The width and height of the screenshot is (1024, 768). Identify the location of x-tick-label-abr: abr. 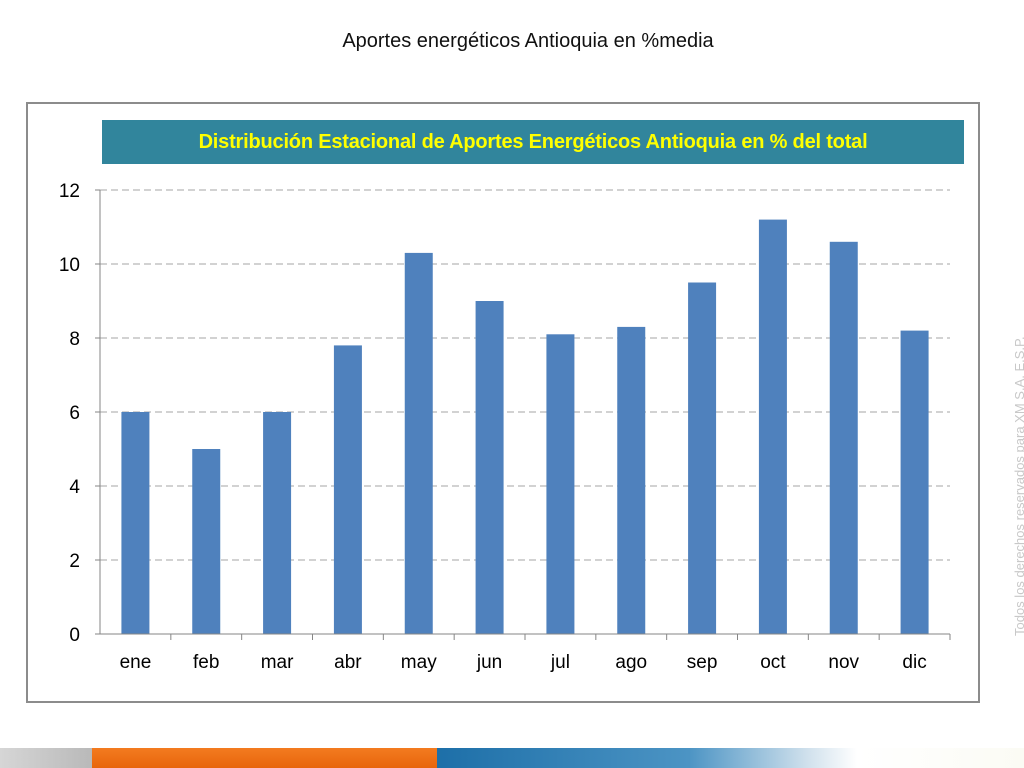
(348, 662).